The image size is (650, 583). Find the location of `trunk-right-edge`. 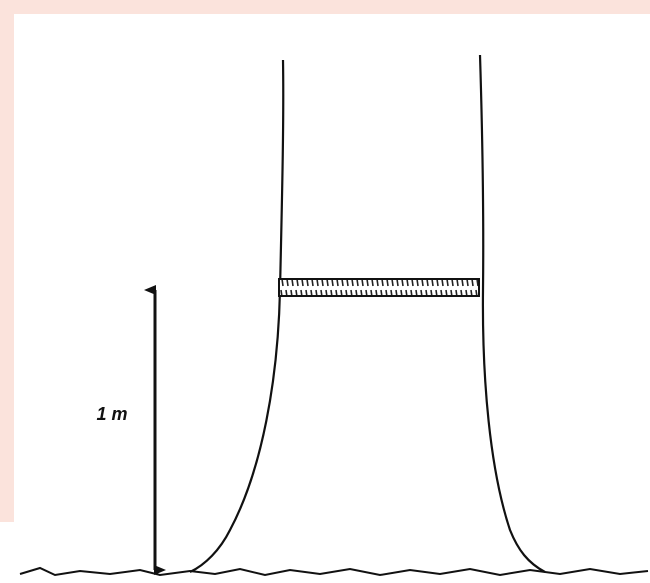

trunk-right-edge is located at coordinates (512, 313).